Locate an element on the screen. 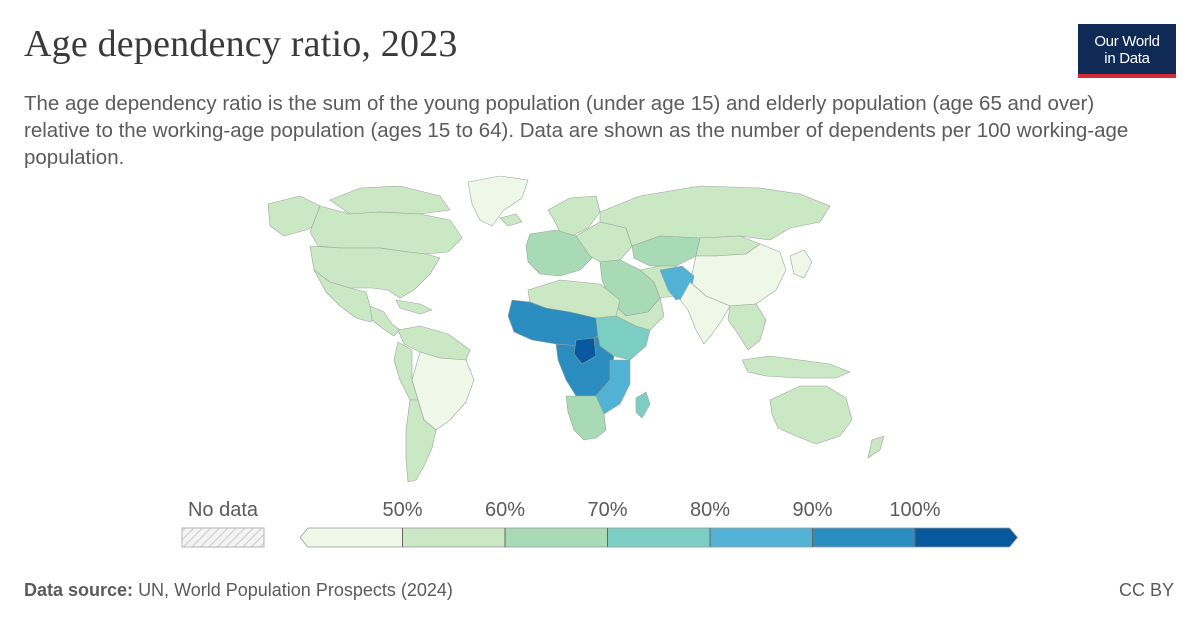 Image resolution: width=1200 pixels, height=627 pixels. australia is located at coordinates (811, 415).